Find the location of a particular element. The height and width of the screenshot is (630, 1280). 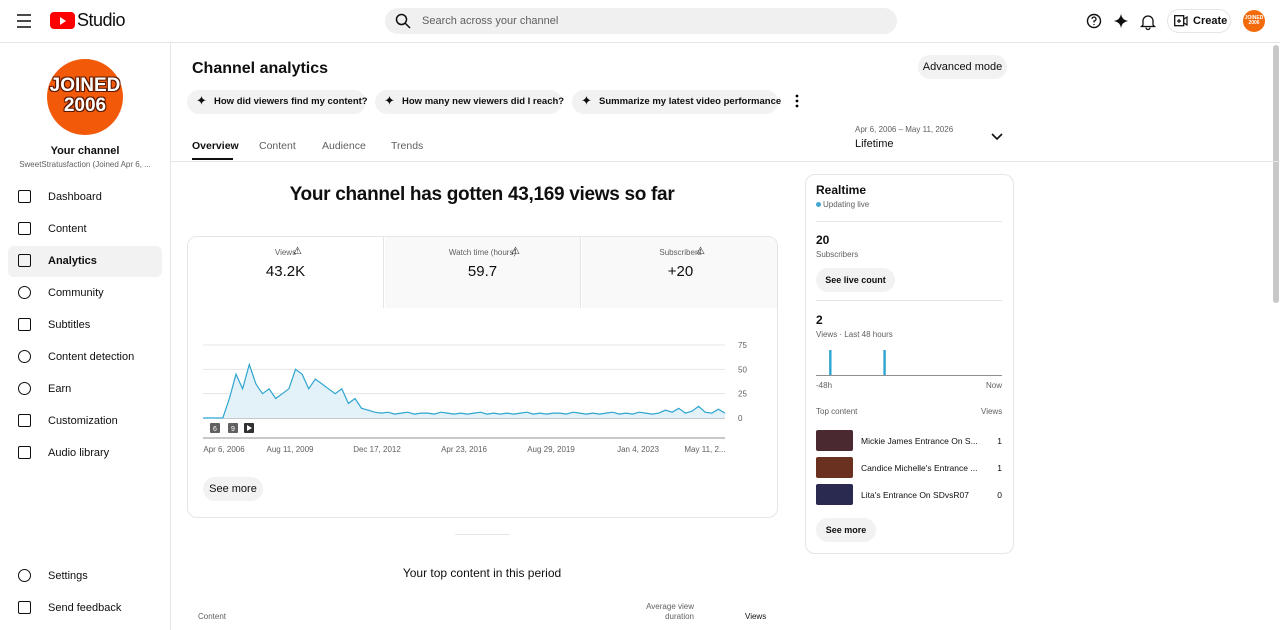

views-label: Views · Last 48 hours is located at coordinates (854, 334).